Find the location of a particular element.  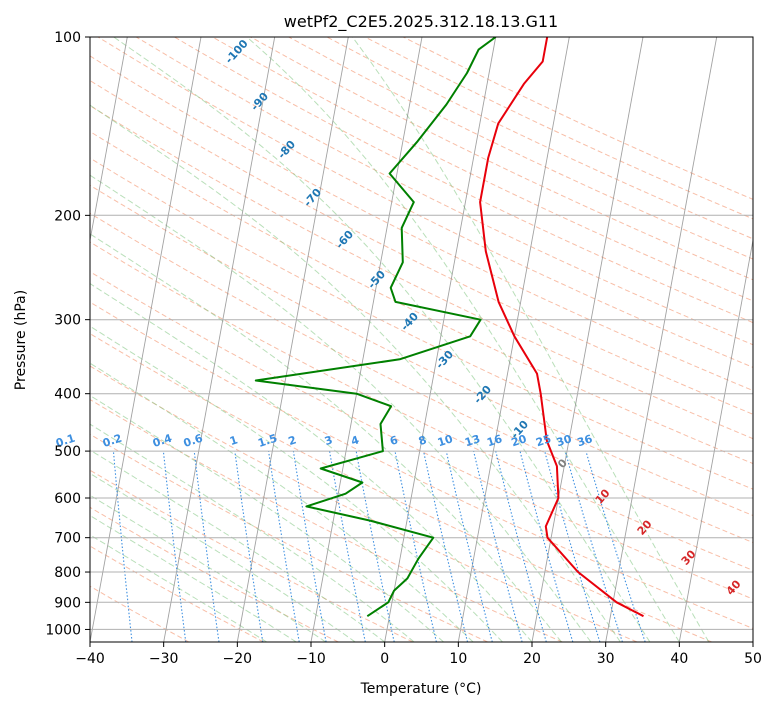

dry-adiabat-line is located at coordinates (177, 593).